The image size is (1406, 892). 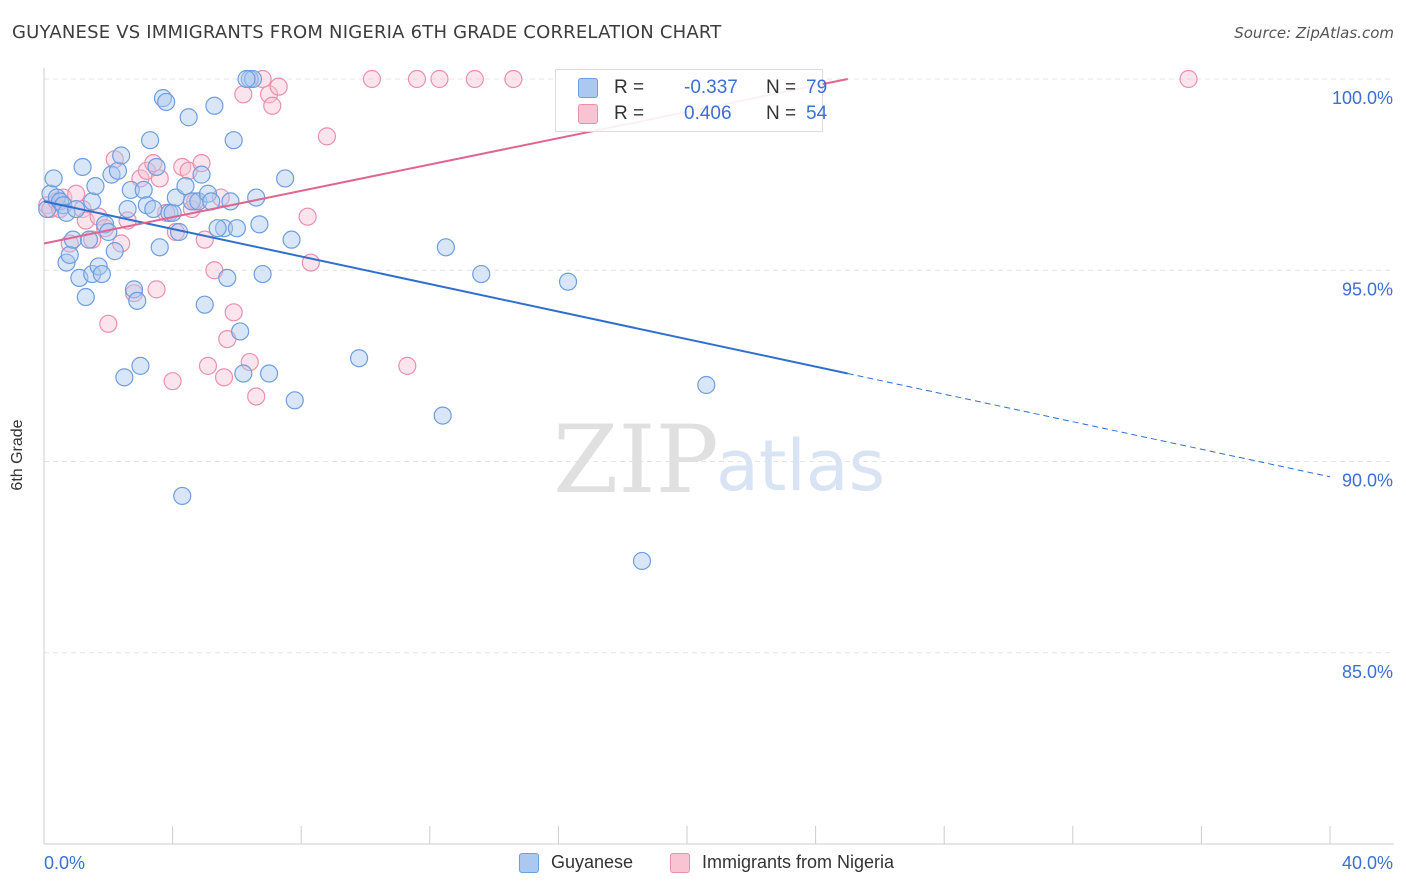 I want to click on x-tick-labels: 0.0% 40.0%, so click(x=718, y=863).